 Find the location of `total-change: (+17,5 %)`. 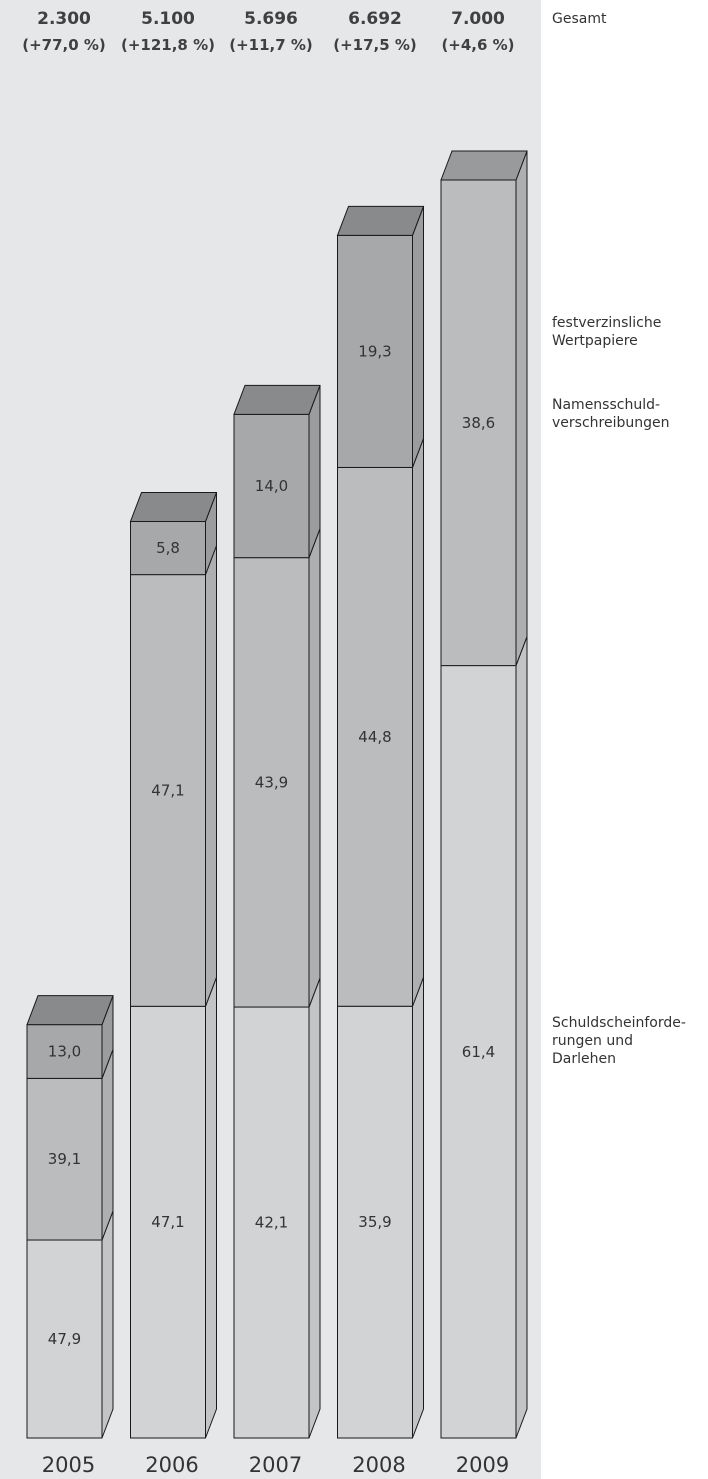

total-change: (+17,5 %) is located at coordinates (375, 45).